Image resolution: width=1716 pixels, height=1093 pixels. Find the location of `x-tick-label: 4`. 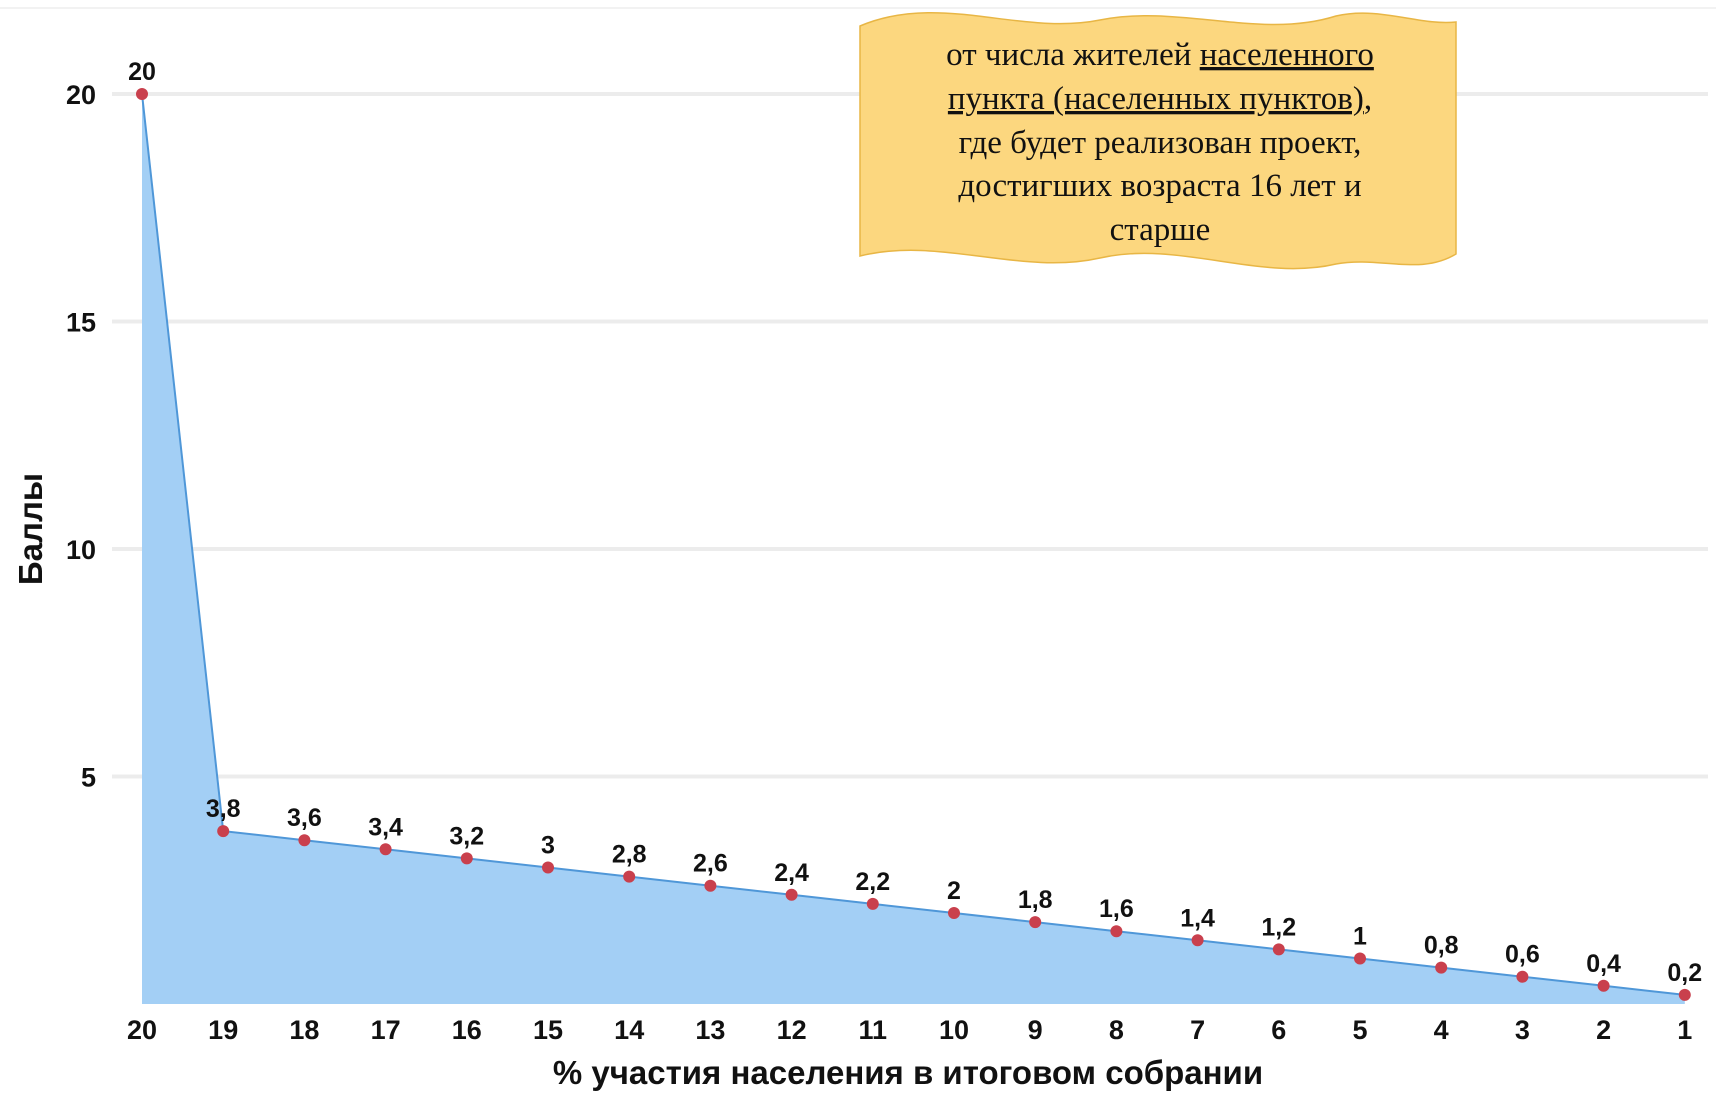

x-tick-label: 4 is located at coordinates (1441, 1030).